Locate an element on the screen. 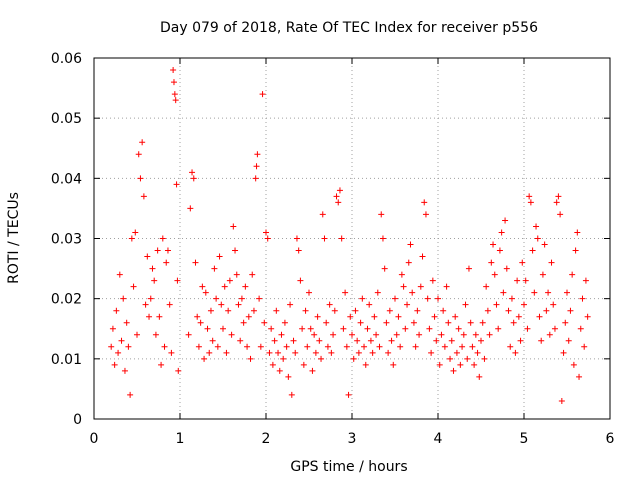 The width and height of the screenshot is (640, 480). y-tick-label: 0.06 is located at coordinates (66, 59).